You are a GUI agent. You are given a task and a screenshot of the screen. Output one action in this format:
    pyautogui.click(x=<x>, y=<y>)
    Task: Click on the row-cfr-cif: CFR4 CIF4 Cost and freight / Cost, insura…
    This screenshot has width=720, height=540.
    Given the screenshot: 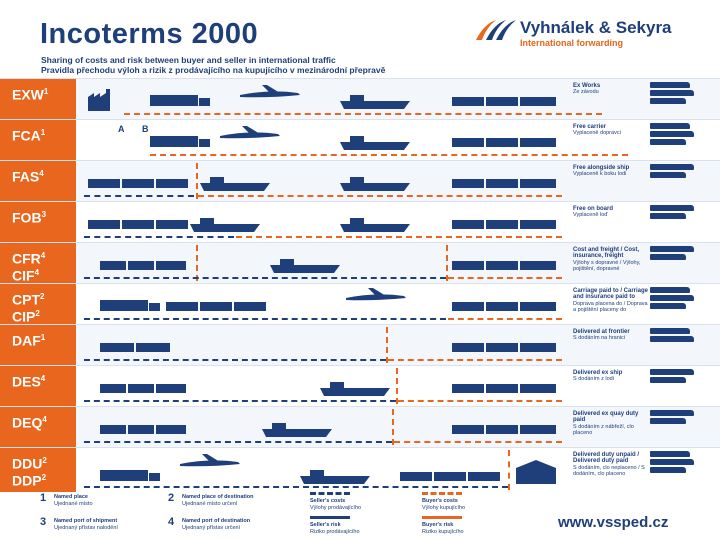 What is the action you would take?
    pyautogui.click(x=360, y=262)
    